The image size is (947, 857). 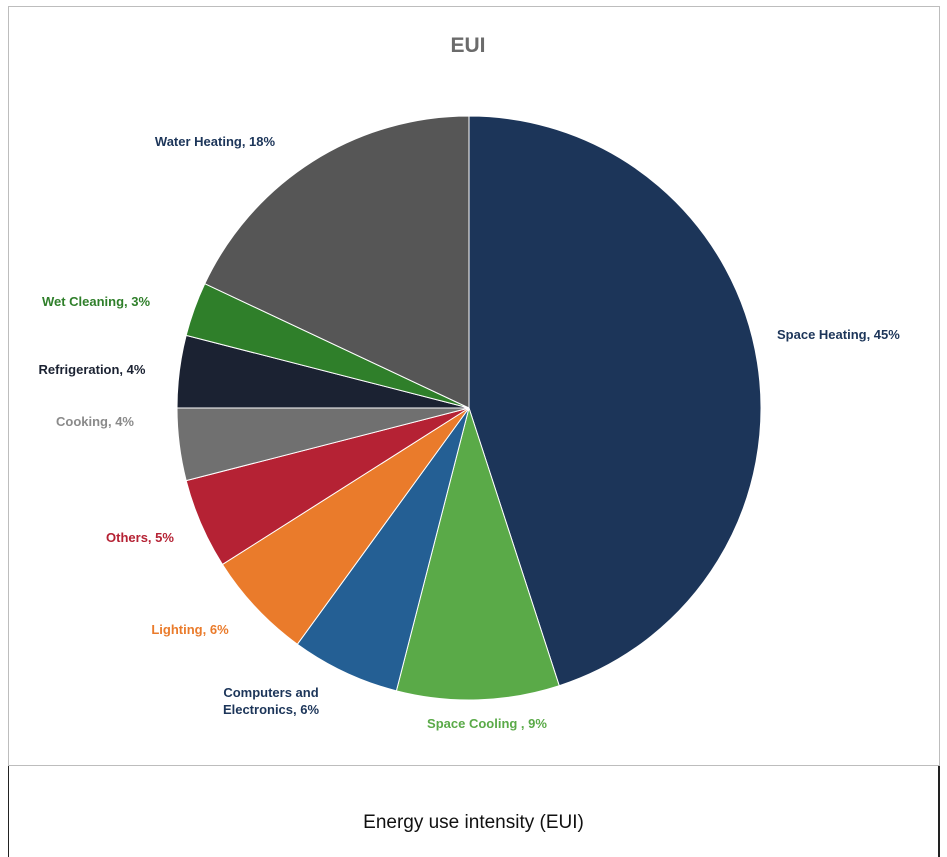 What do you see at coordinates (487, 723) in the screenshot?
I see `slice-label: Space Cooling , 9%` at bounding box center [487, 723].